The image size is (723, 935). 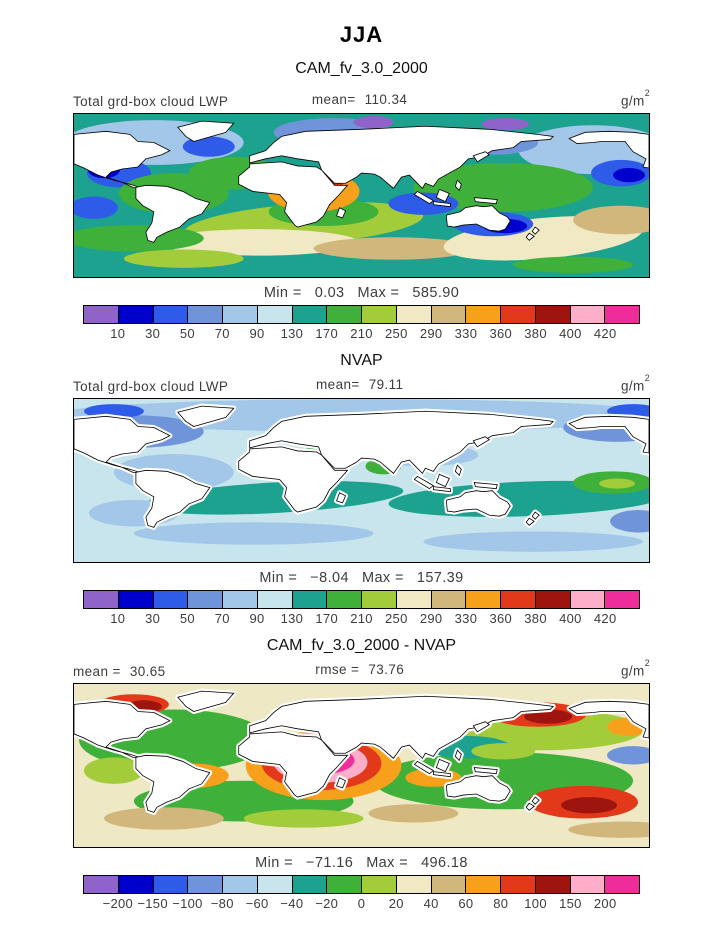 I want to click on rmse-value: 73.76, so click(x=386, y=669).